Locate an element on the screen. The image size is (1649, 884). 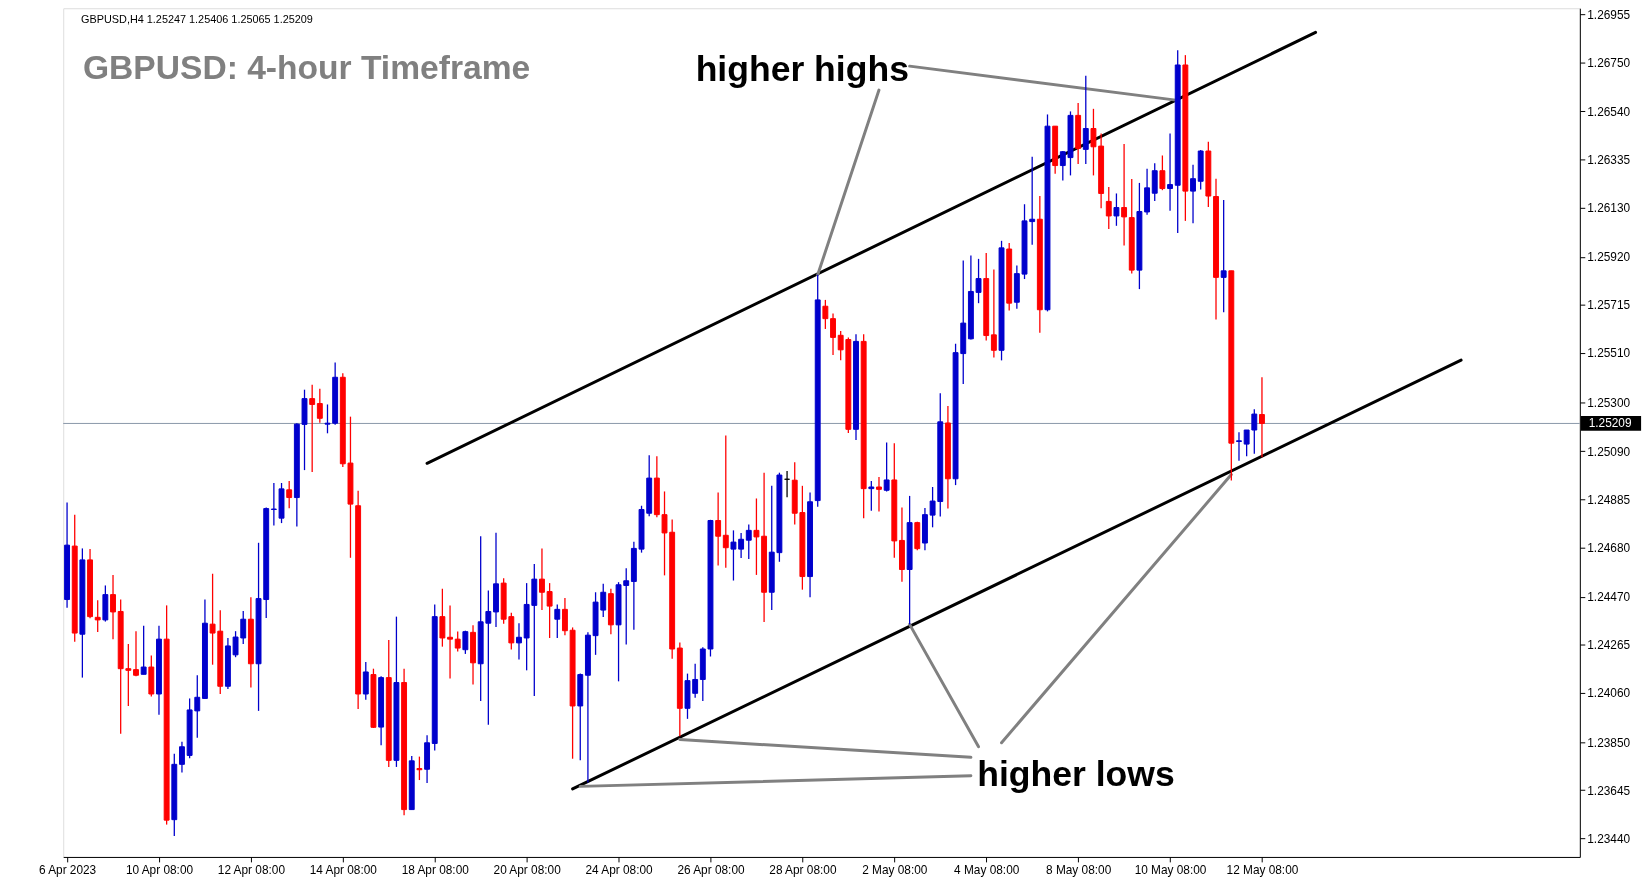
y-tick-label: 1.26750 is located at coordinates (1609, 62).